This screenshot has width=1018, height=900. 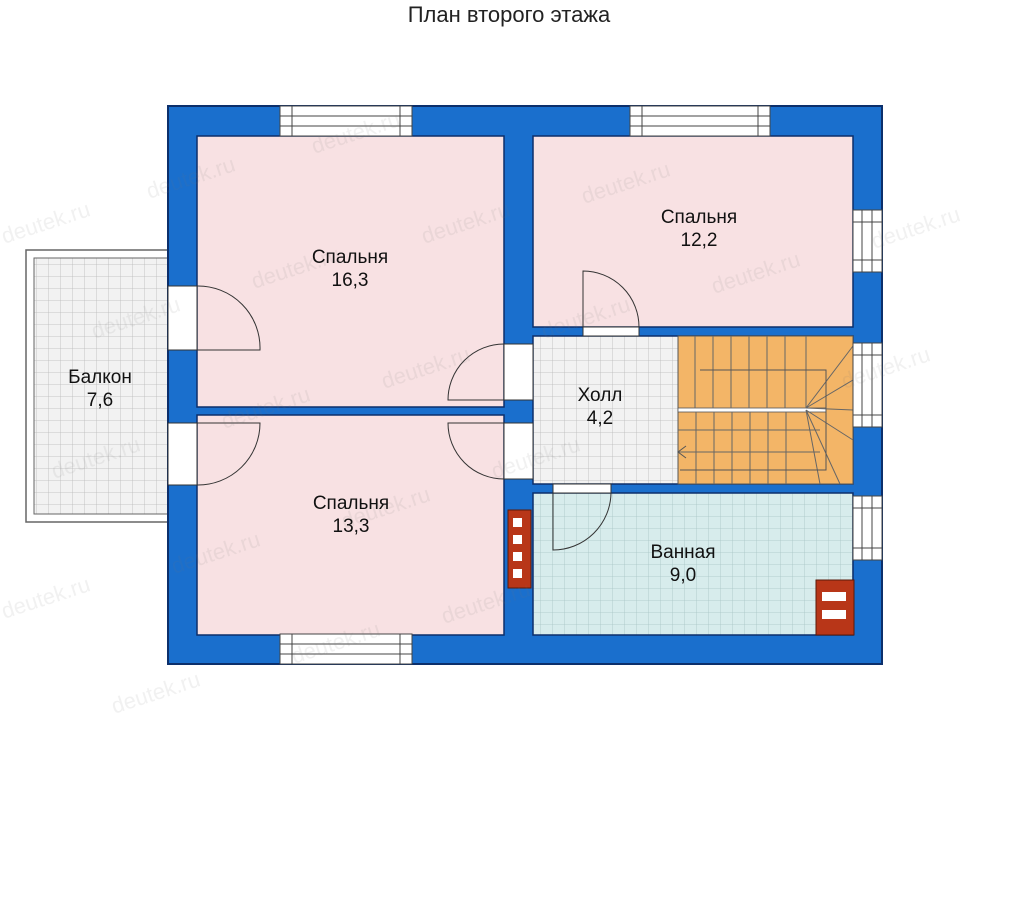 I want to click on room-label-hall: Холл 4,2, so click(x=600, y=407).